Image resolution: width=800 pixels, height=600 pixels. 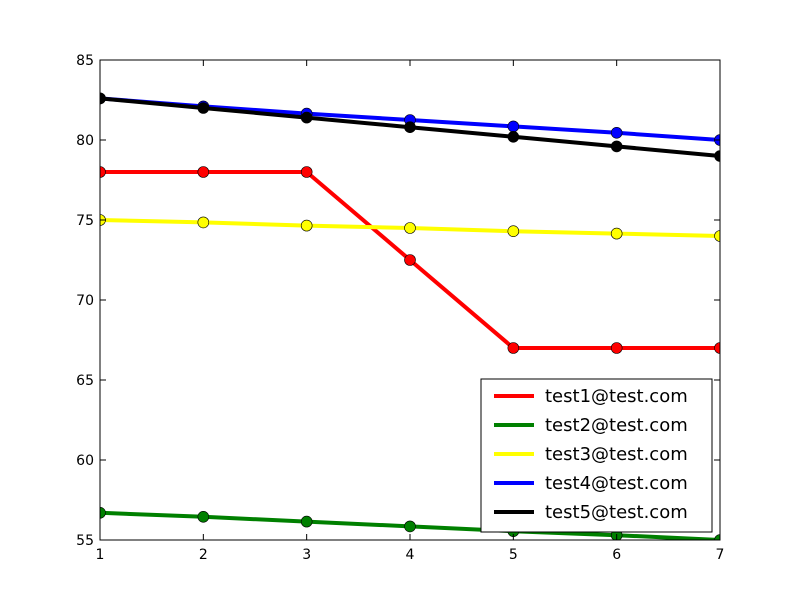 I want to click on legend-item: test4@test.com, so click(x=591, y=483).